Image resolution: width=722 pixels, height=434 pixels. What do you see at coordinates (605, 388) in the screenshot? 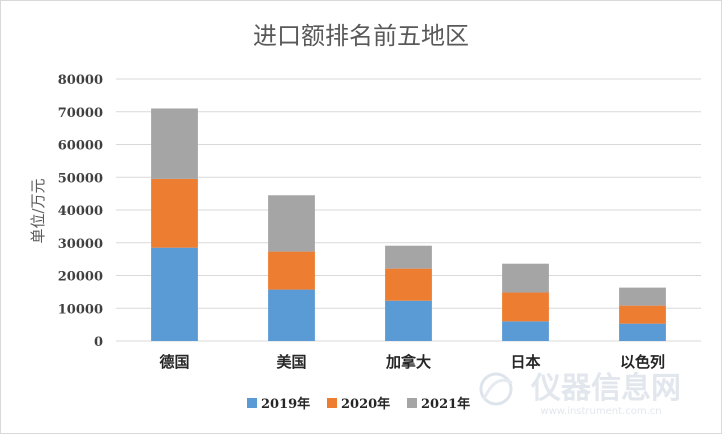
I see `watermark-brand: 仪器信息网` at bounding box center [605, 388].